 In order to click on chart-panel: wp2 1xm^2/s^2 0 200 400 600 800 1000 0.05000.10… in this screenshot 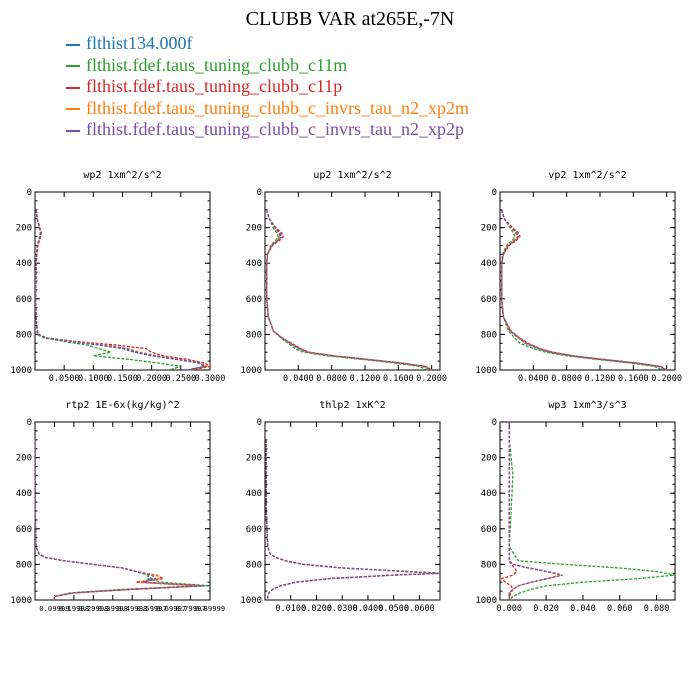, I will do `click(117, 277)`.